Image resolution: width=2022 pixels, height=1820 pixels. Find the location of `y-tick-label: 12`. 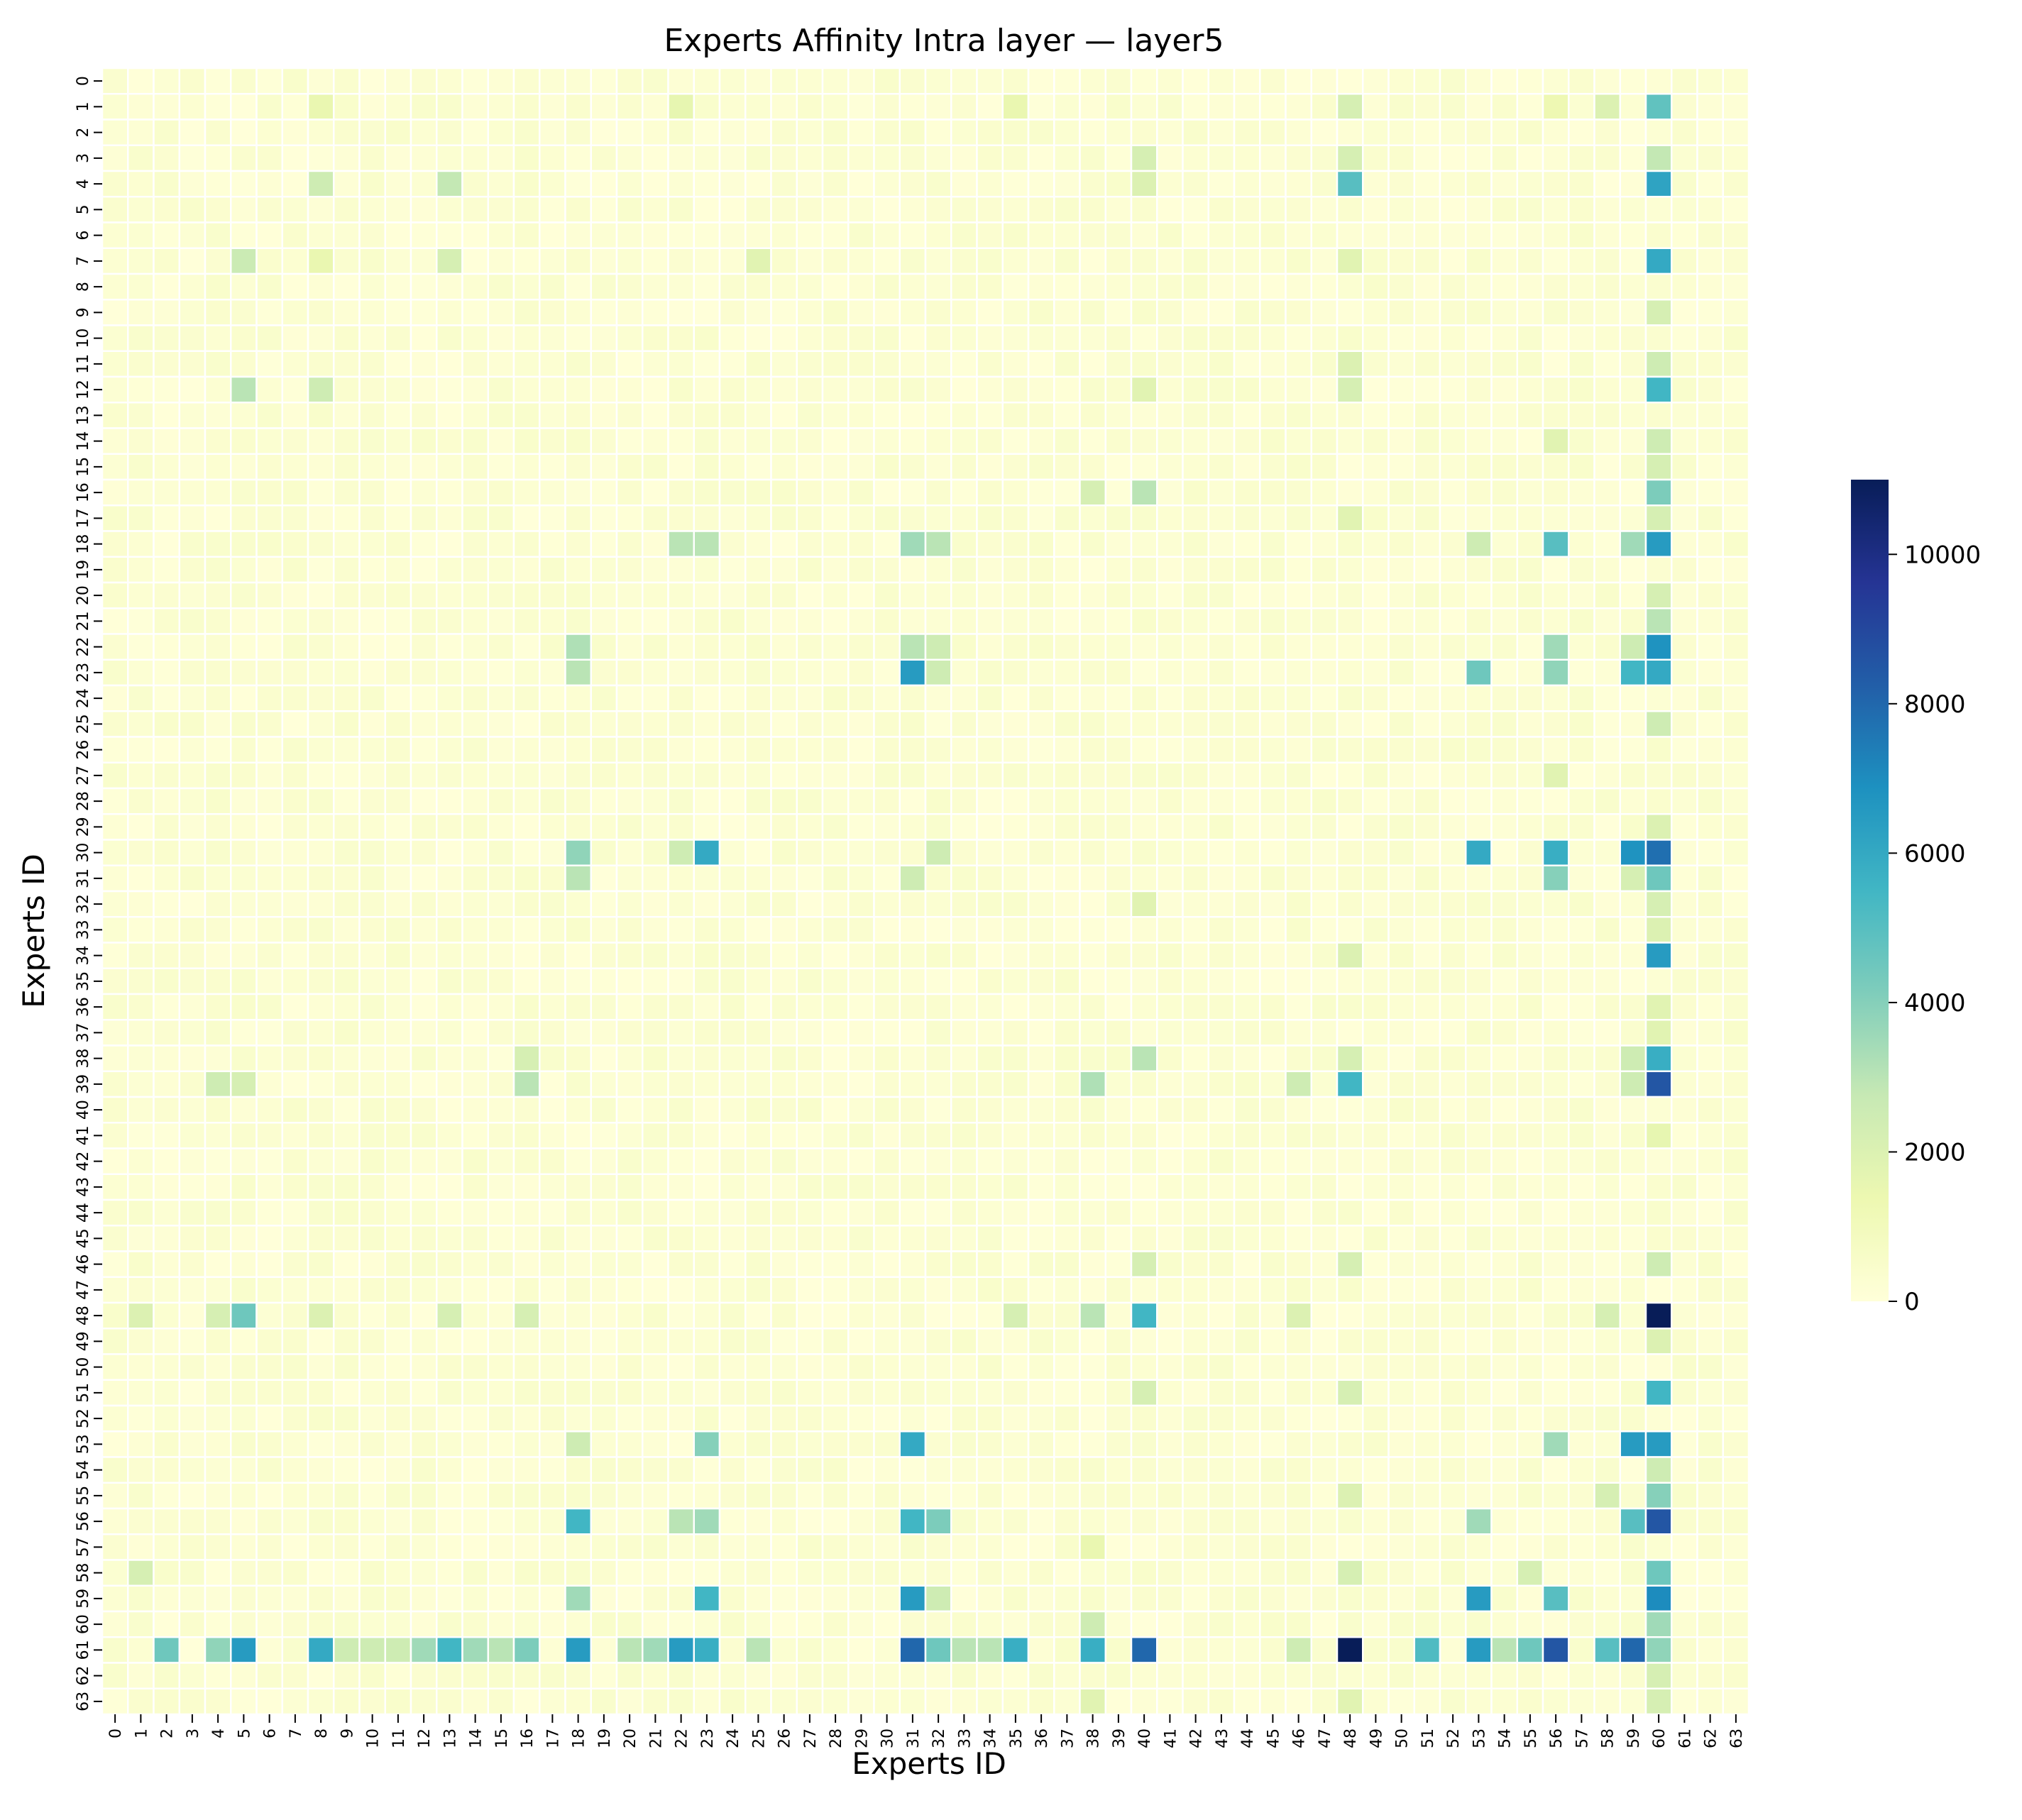

y-tick-label: 12 is located at coordinates (83, 389).